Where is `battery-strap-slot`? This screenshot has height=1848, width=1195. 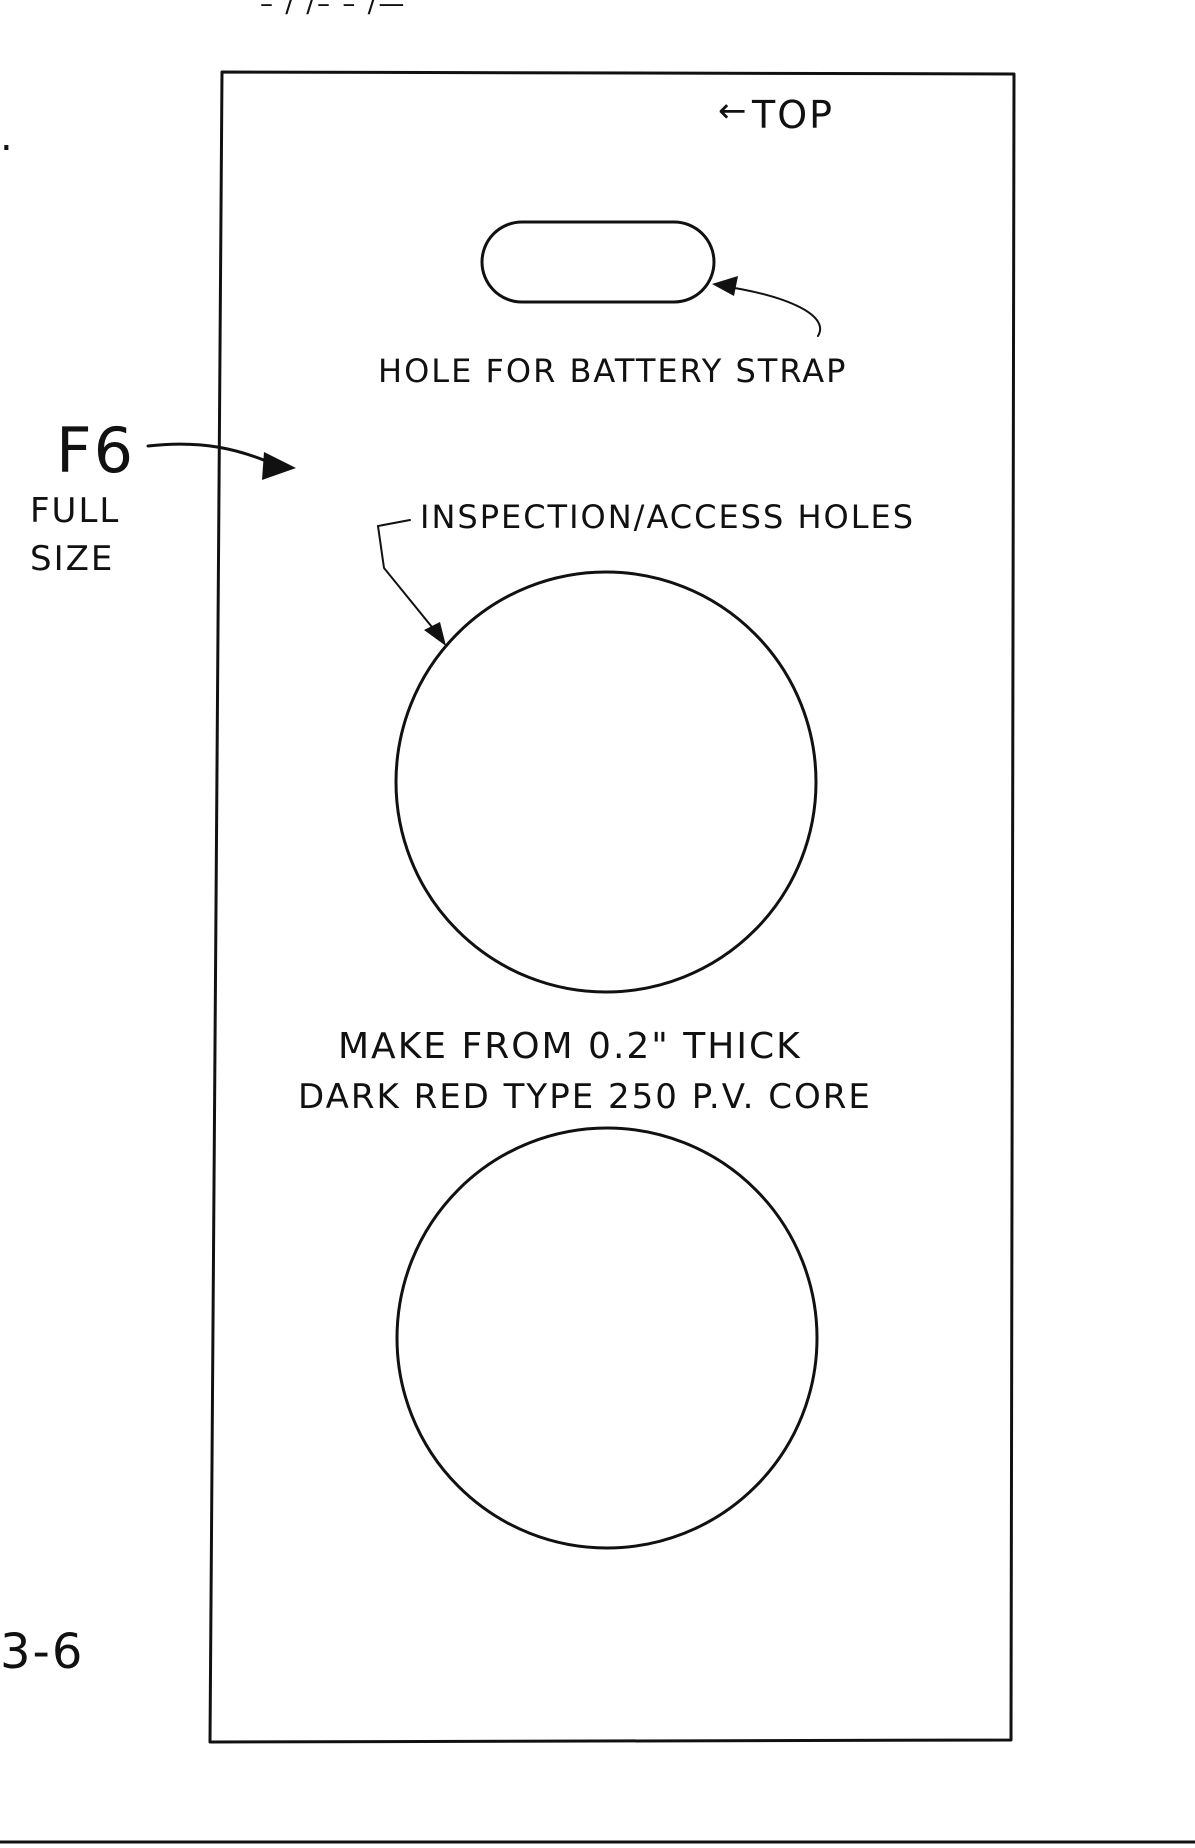 battery-strap-slot is located at coordinates (598, 262).